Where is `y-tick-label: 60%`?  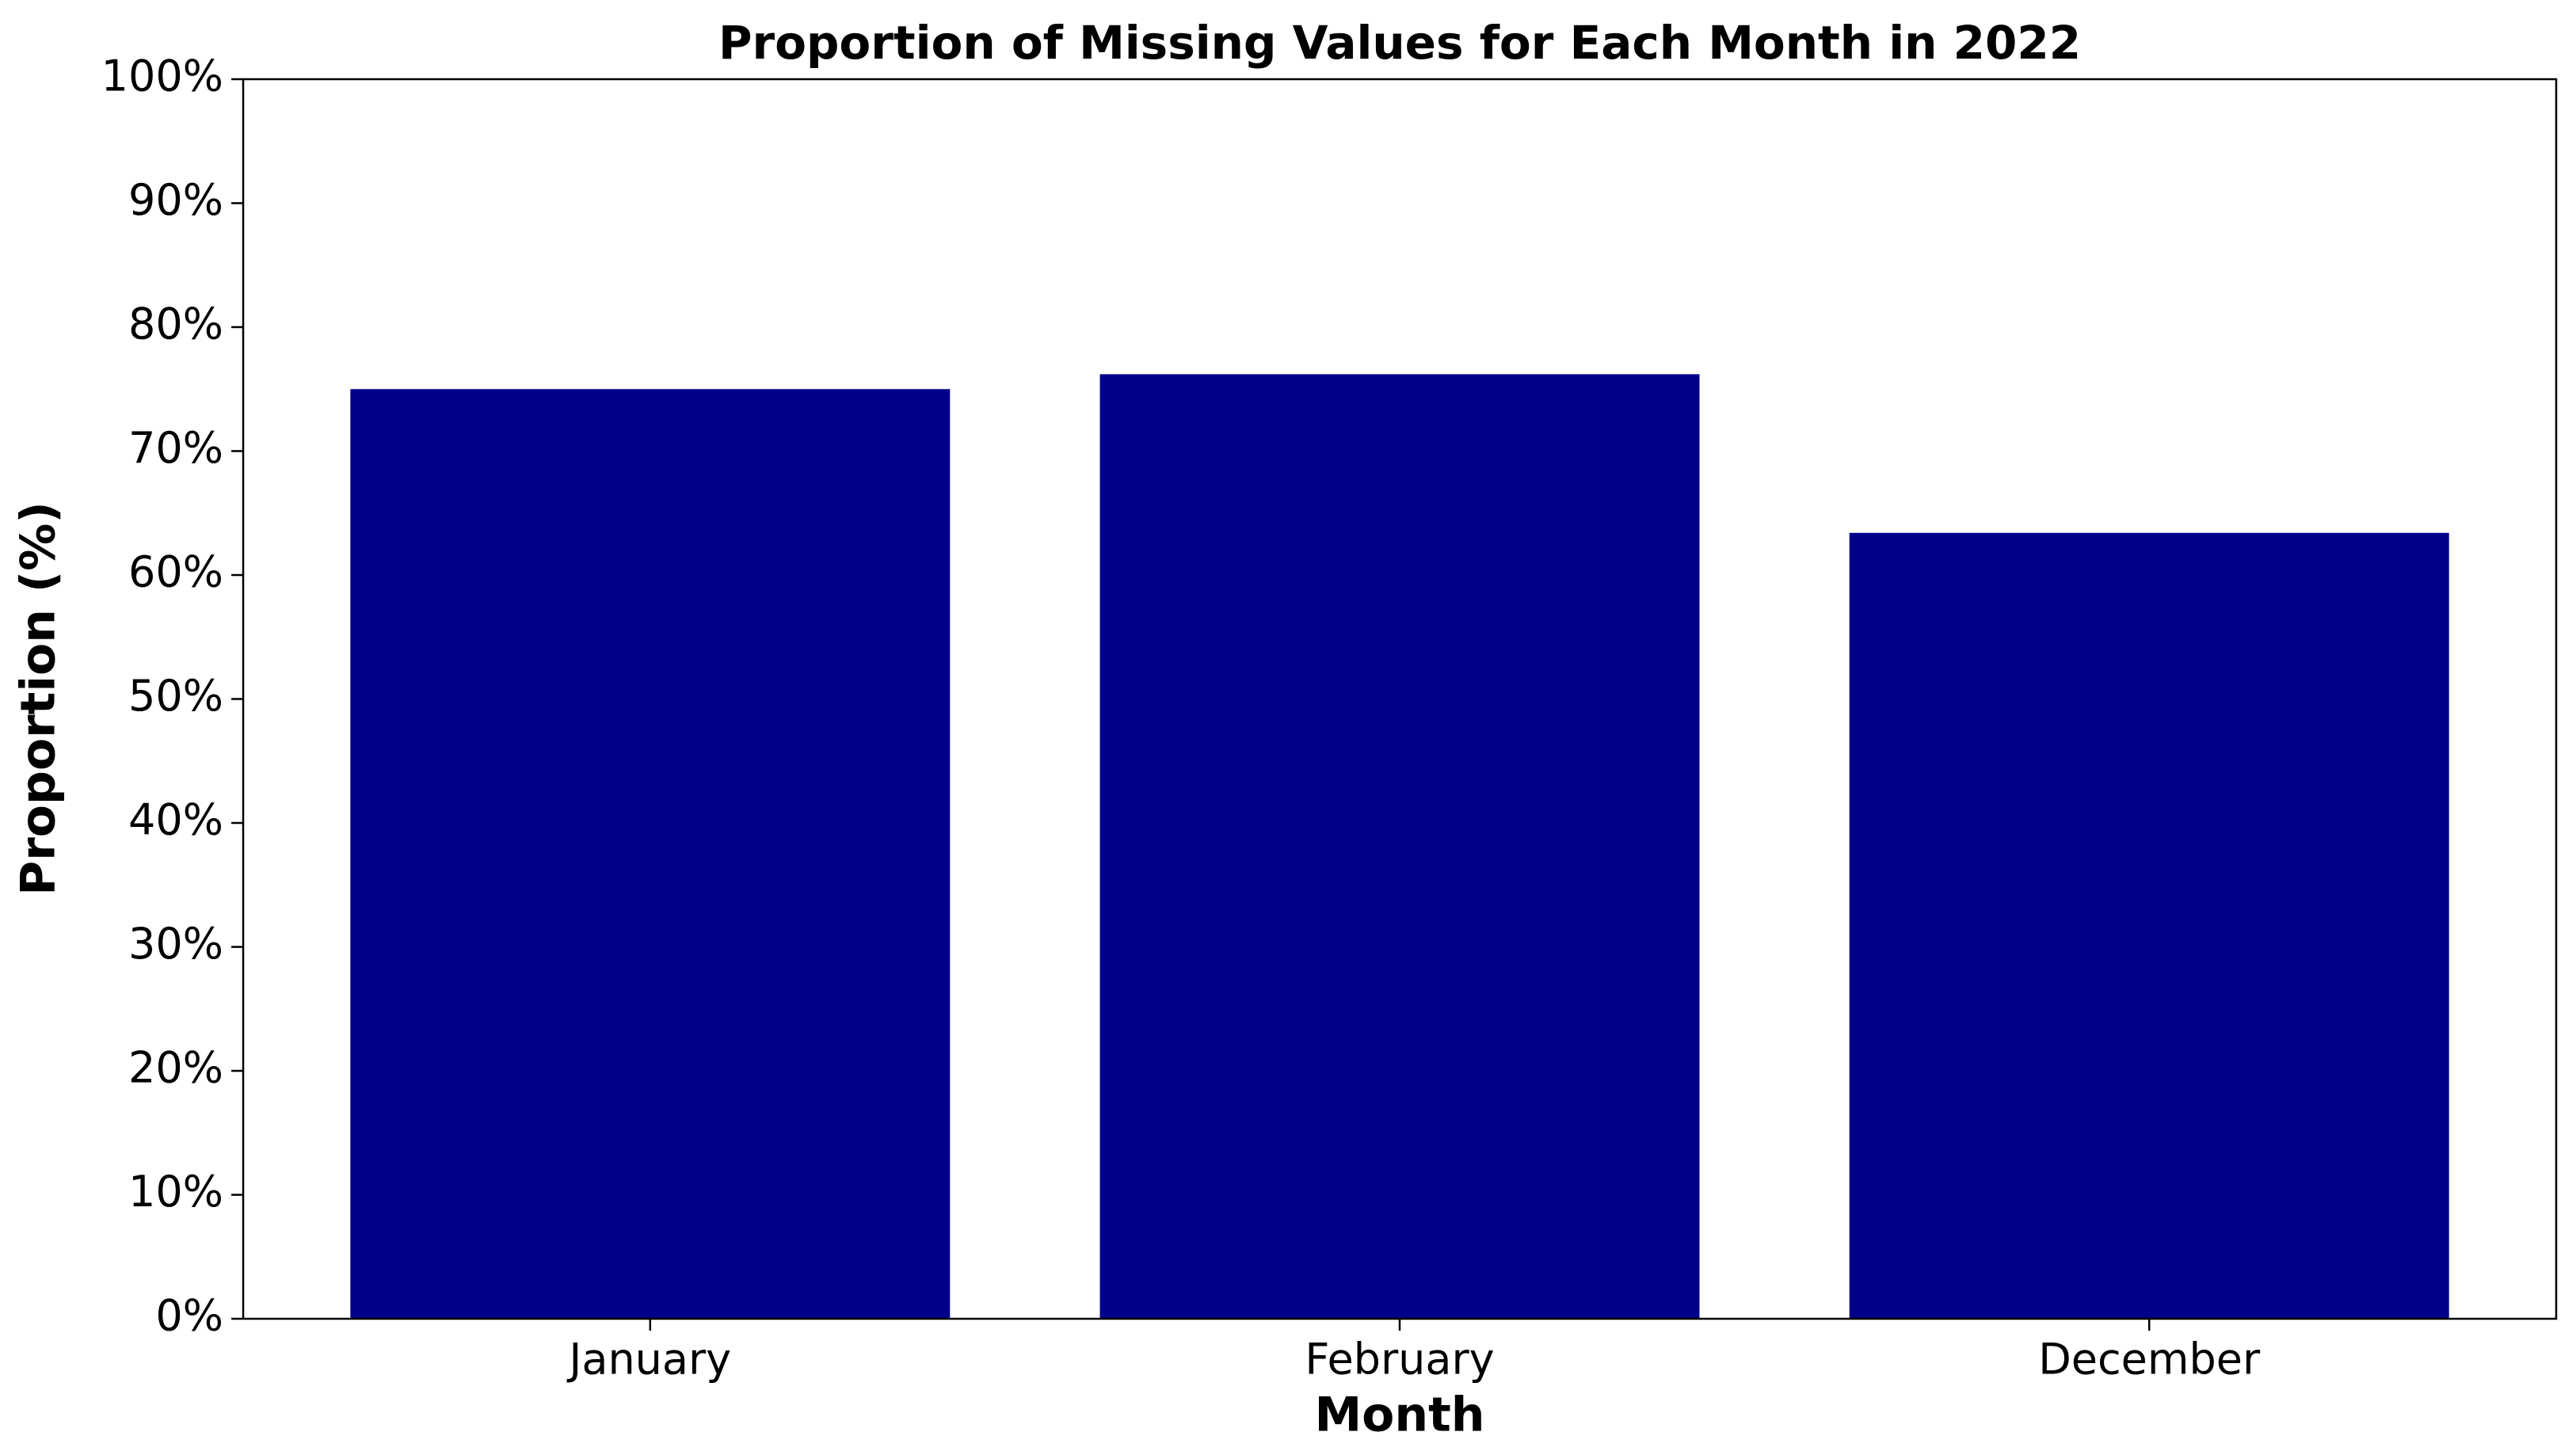 y-tick-label: 60% is located at coordinates (175, 572).